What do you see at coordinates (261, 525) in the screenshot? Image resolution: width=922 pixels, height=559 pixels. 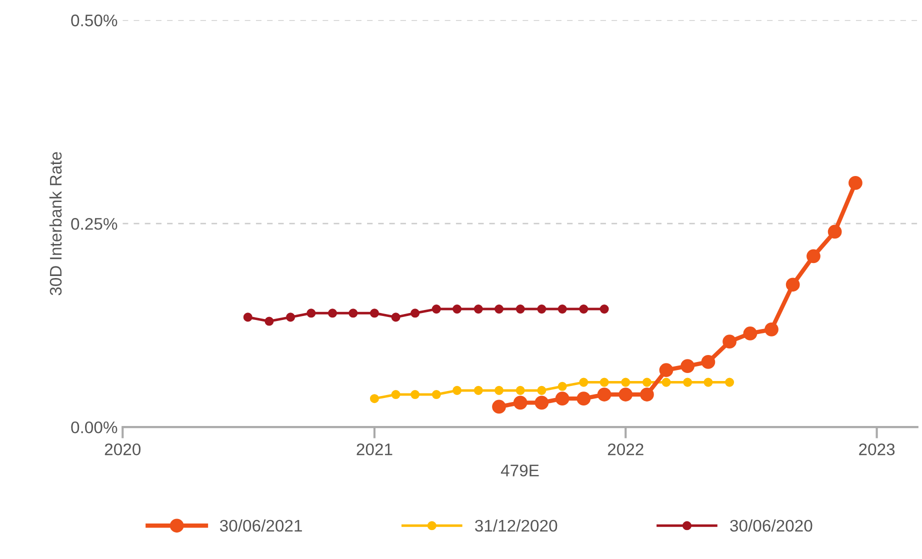 I see `legend-label: 30/06/2021` at bounding box center [261, 525].